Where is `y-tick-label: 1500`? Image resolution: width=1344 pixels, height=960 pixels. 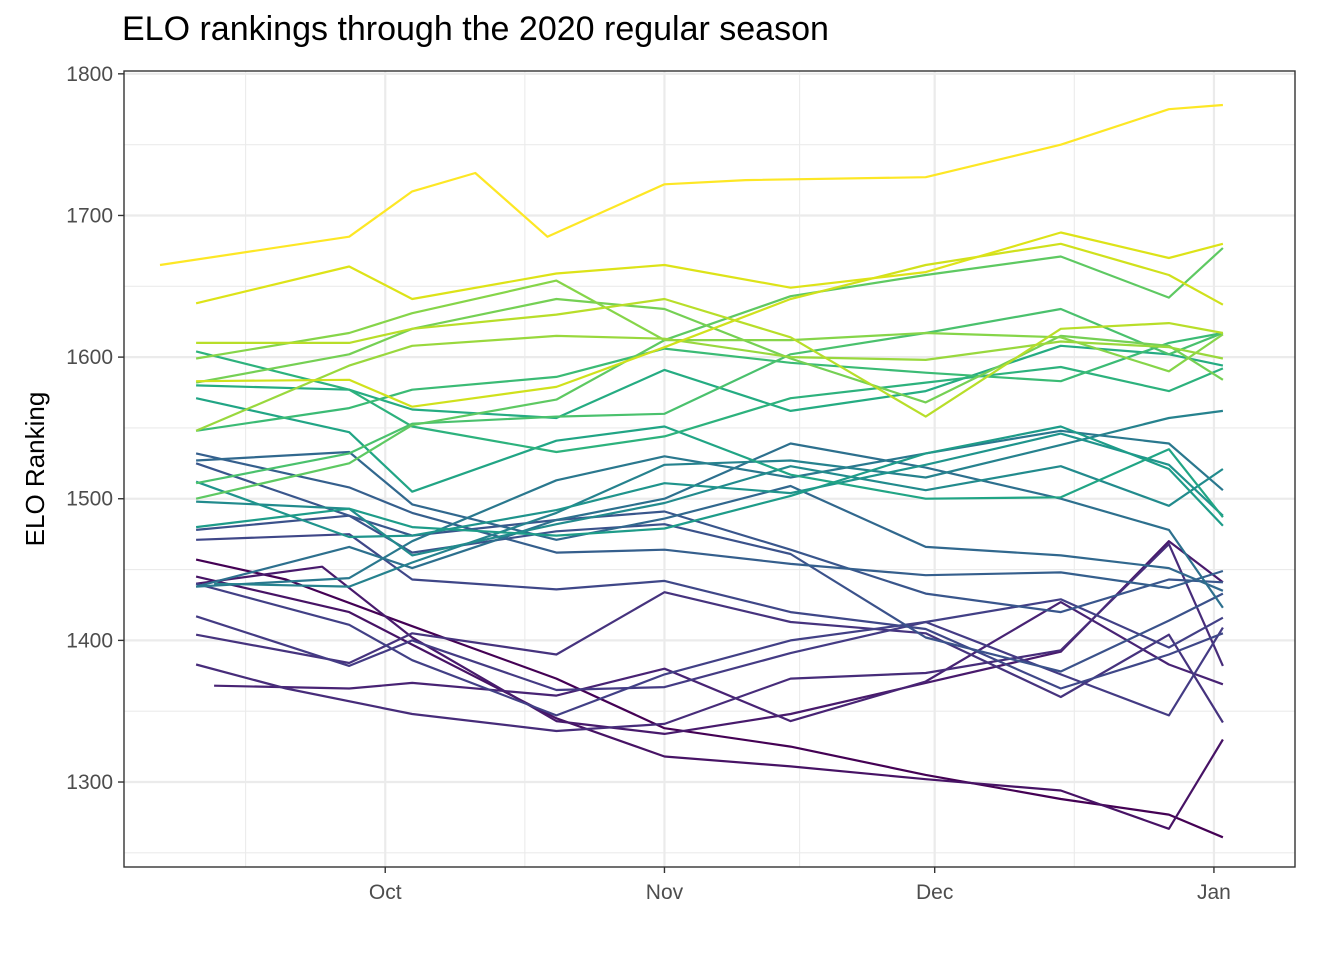
y-tick-label: 1500 is located at coordinates (89, 499).